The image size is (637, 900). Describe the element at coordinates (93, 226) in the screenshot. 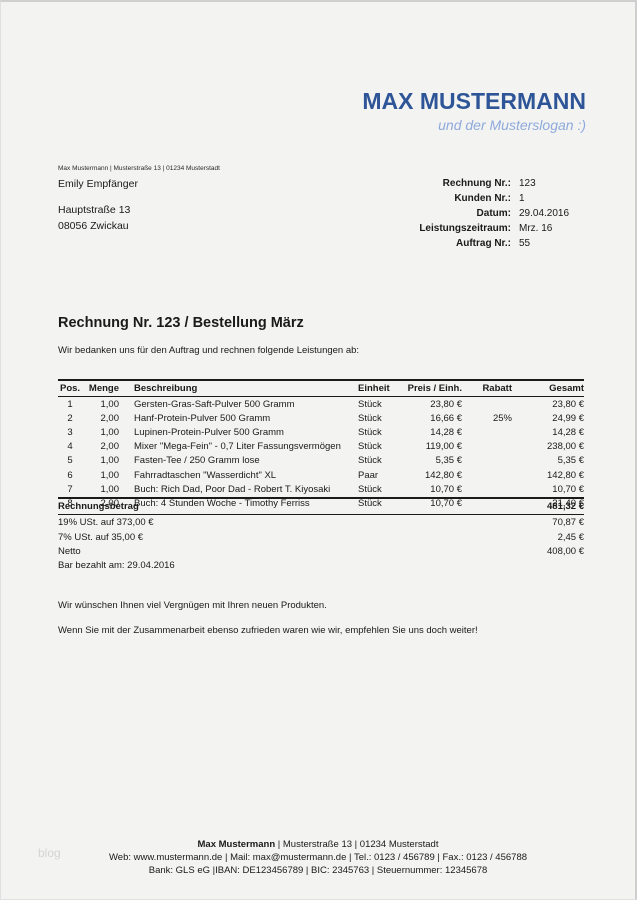

I see `recipient-city: 08056 Zwickau` at that location.